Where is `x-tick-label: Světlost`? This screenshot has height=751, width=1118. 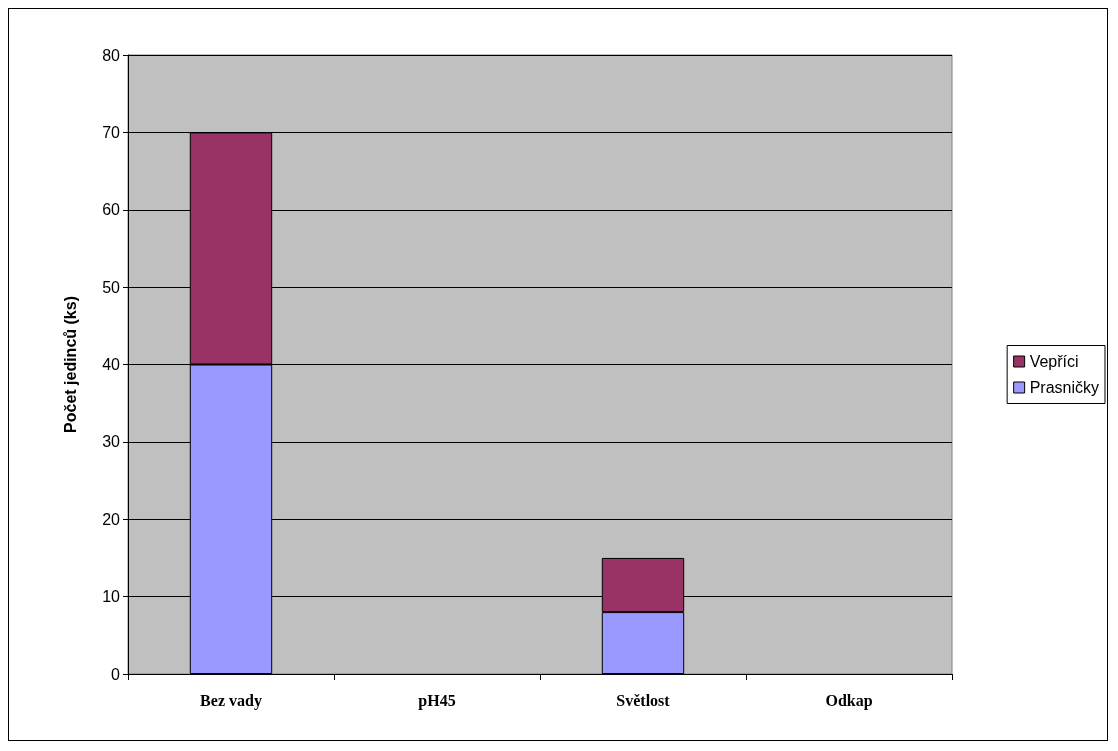 x-tick-label: Světlost is located at coordinates (643, 700).